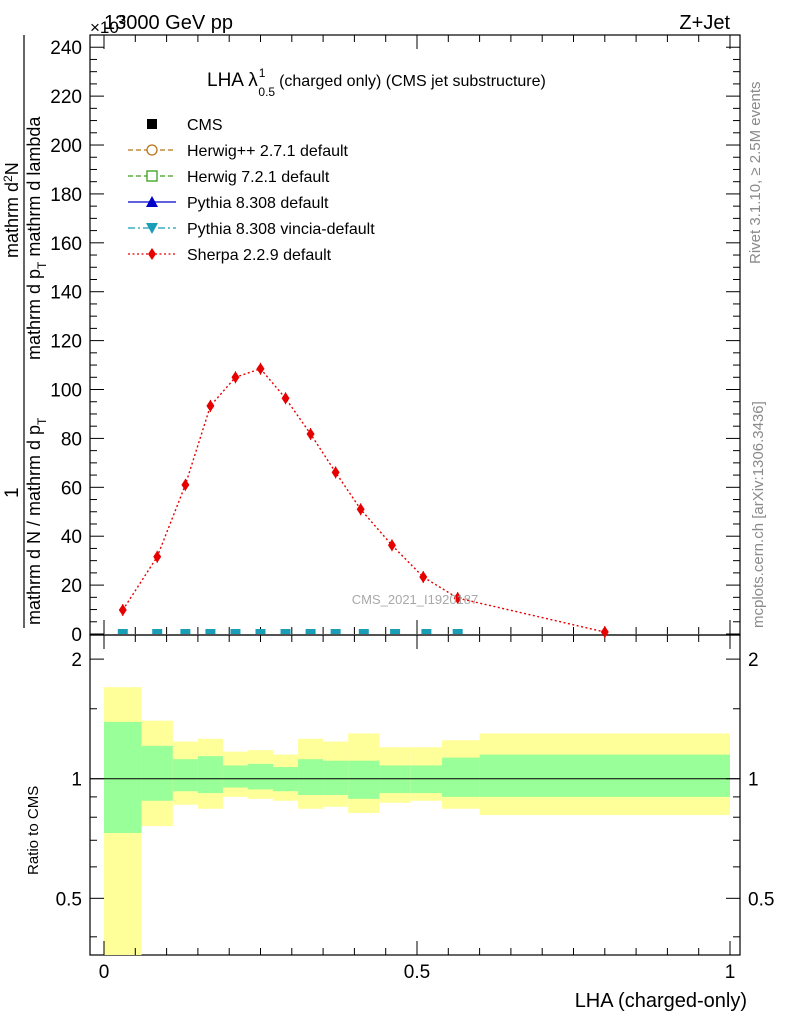  Describe the element at coordinates (258, 203) in the screenshot. I see `legend-label: Pythia 8.308 default` at that location.